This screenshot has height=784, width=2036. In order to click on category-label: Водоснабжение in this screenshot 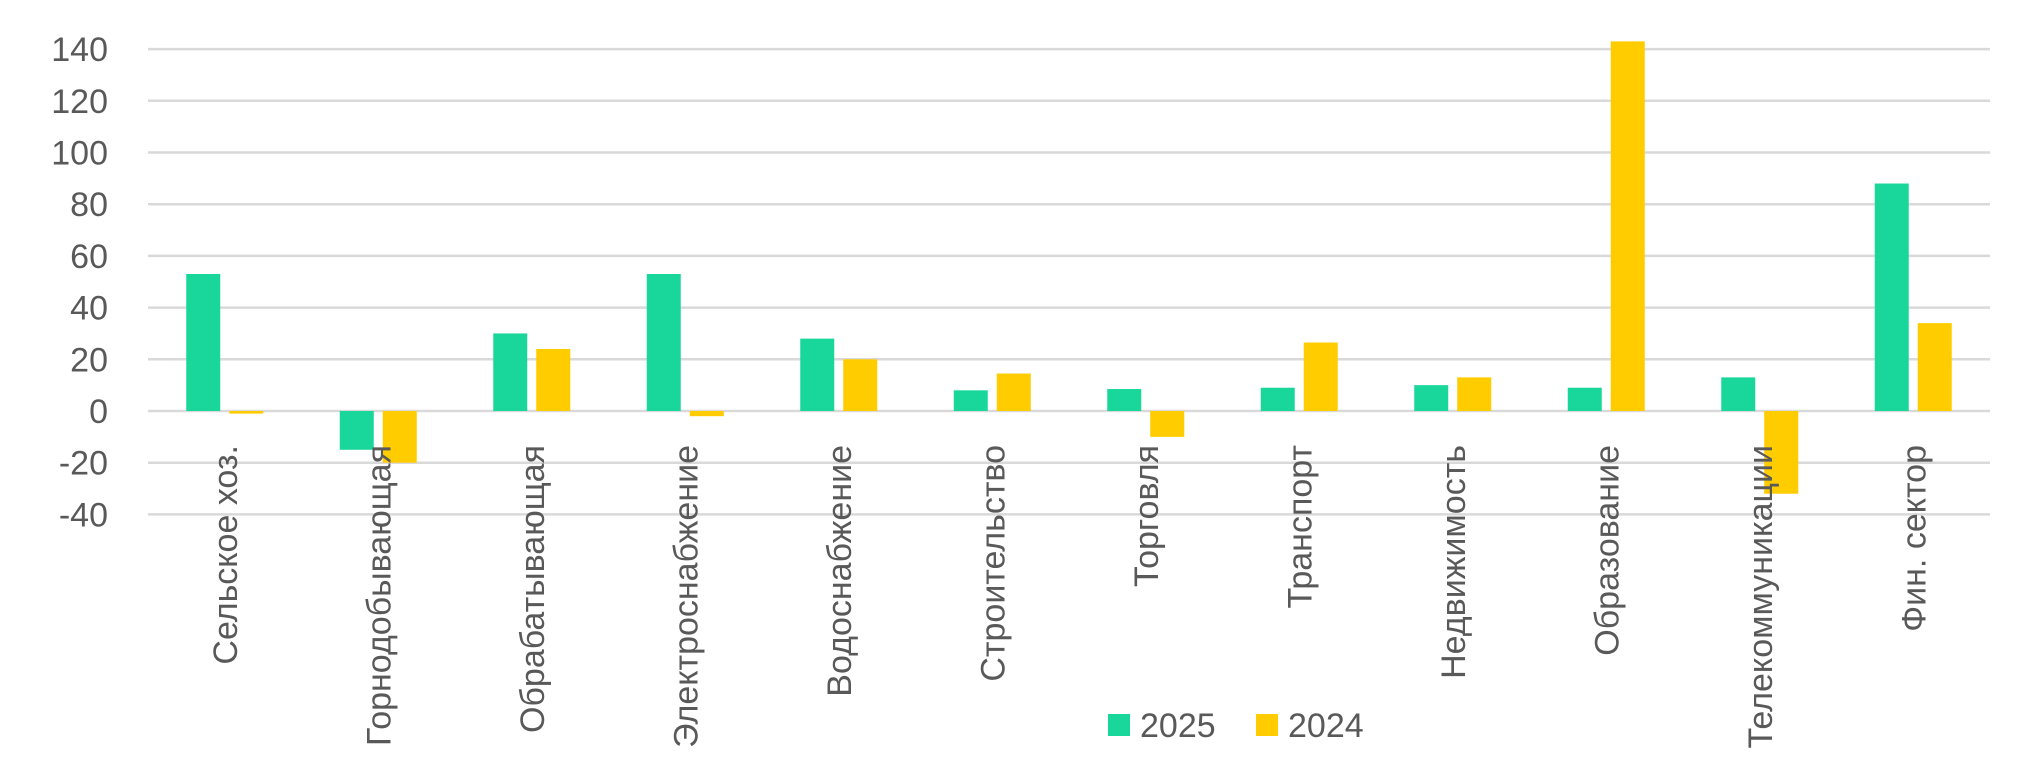, I will do `click(840, 571)`.